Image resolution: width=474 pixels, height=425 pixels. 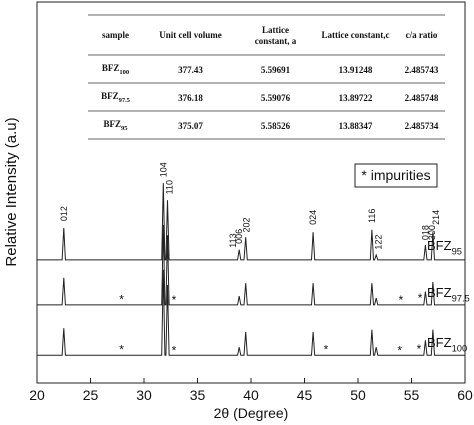 What do you see at coordinates (198, 395) in the screenshot?
I see `x-tick-label: 35` at bounding box center [198, 395].